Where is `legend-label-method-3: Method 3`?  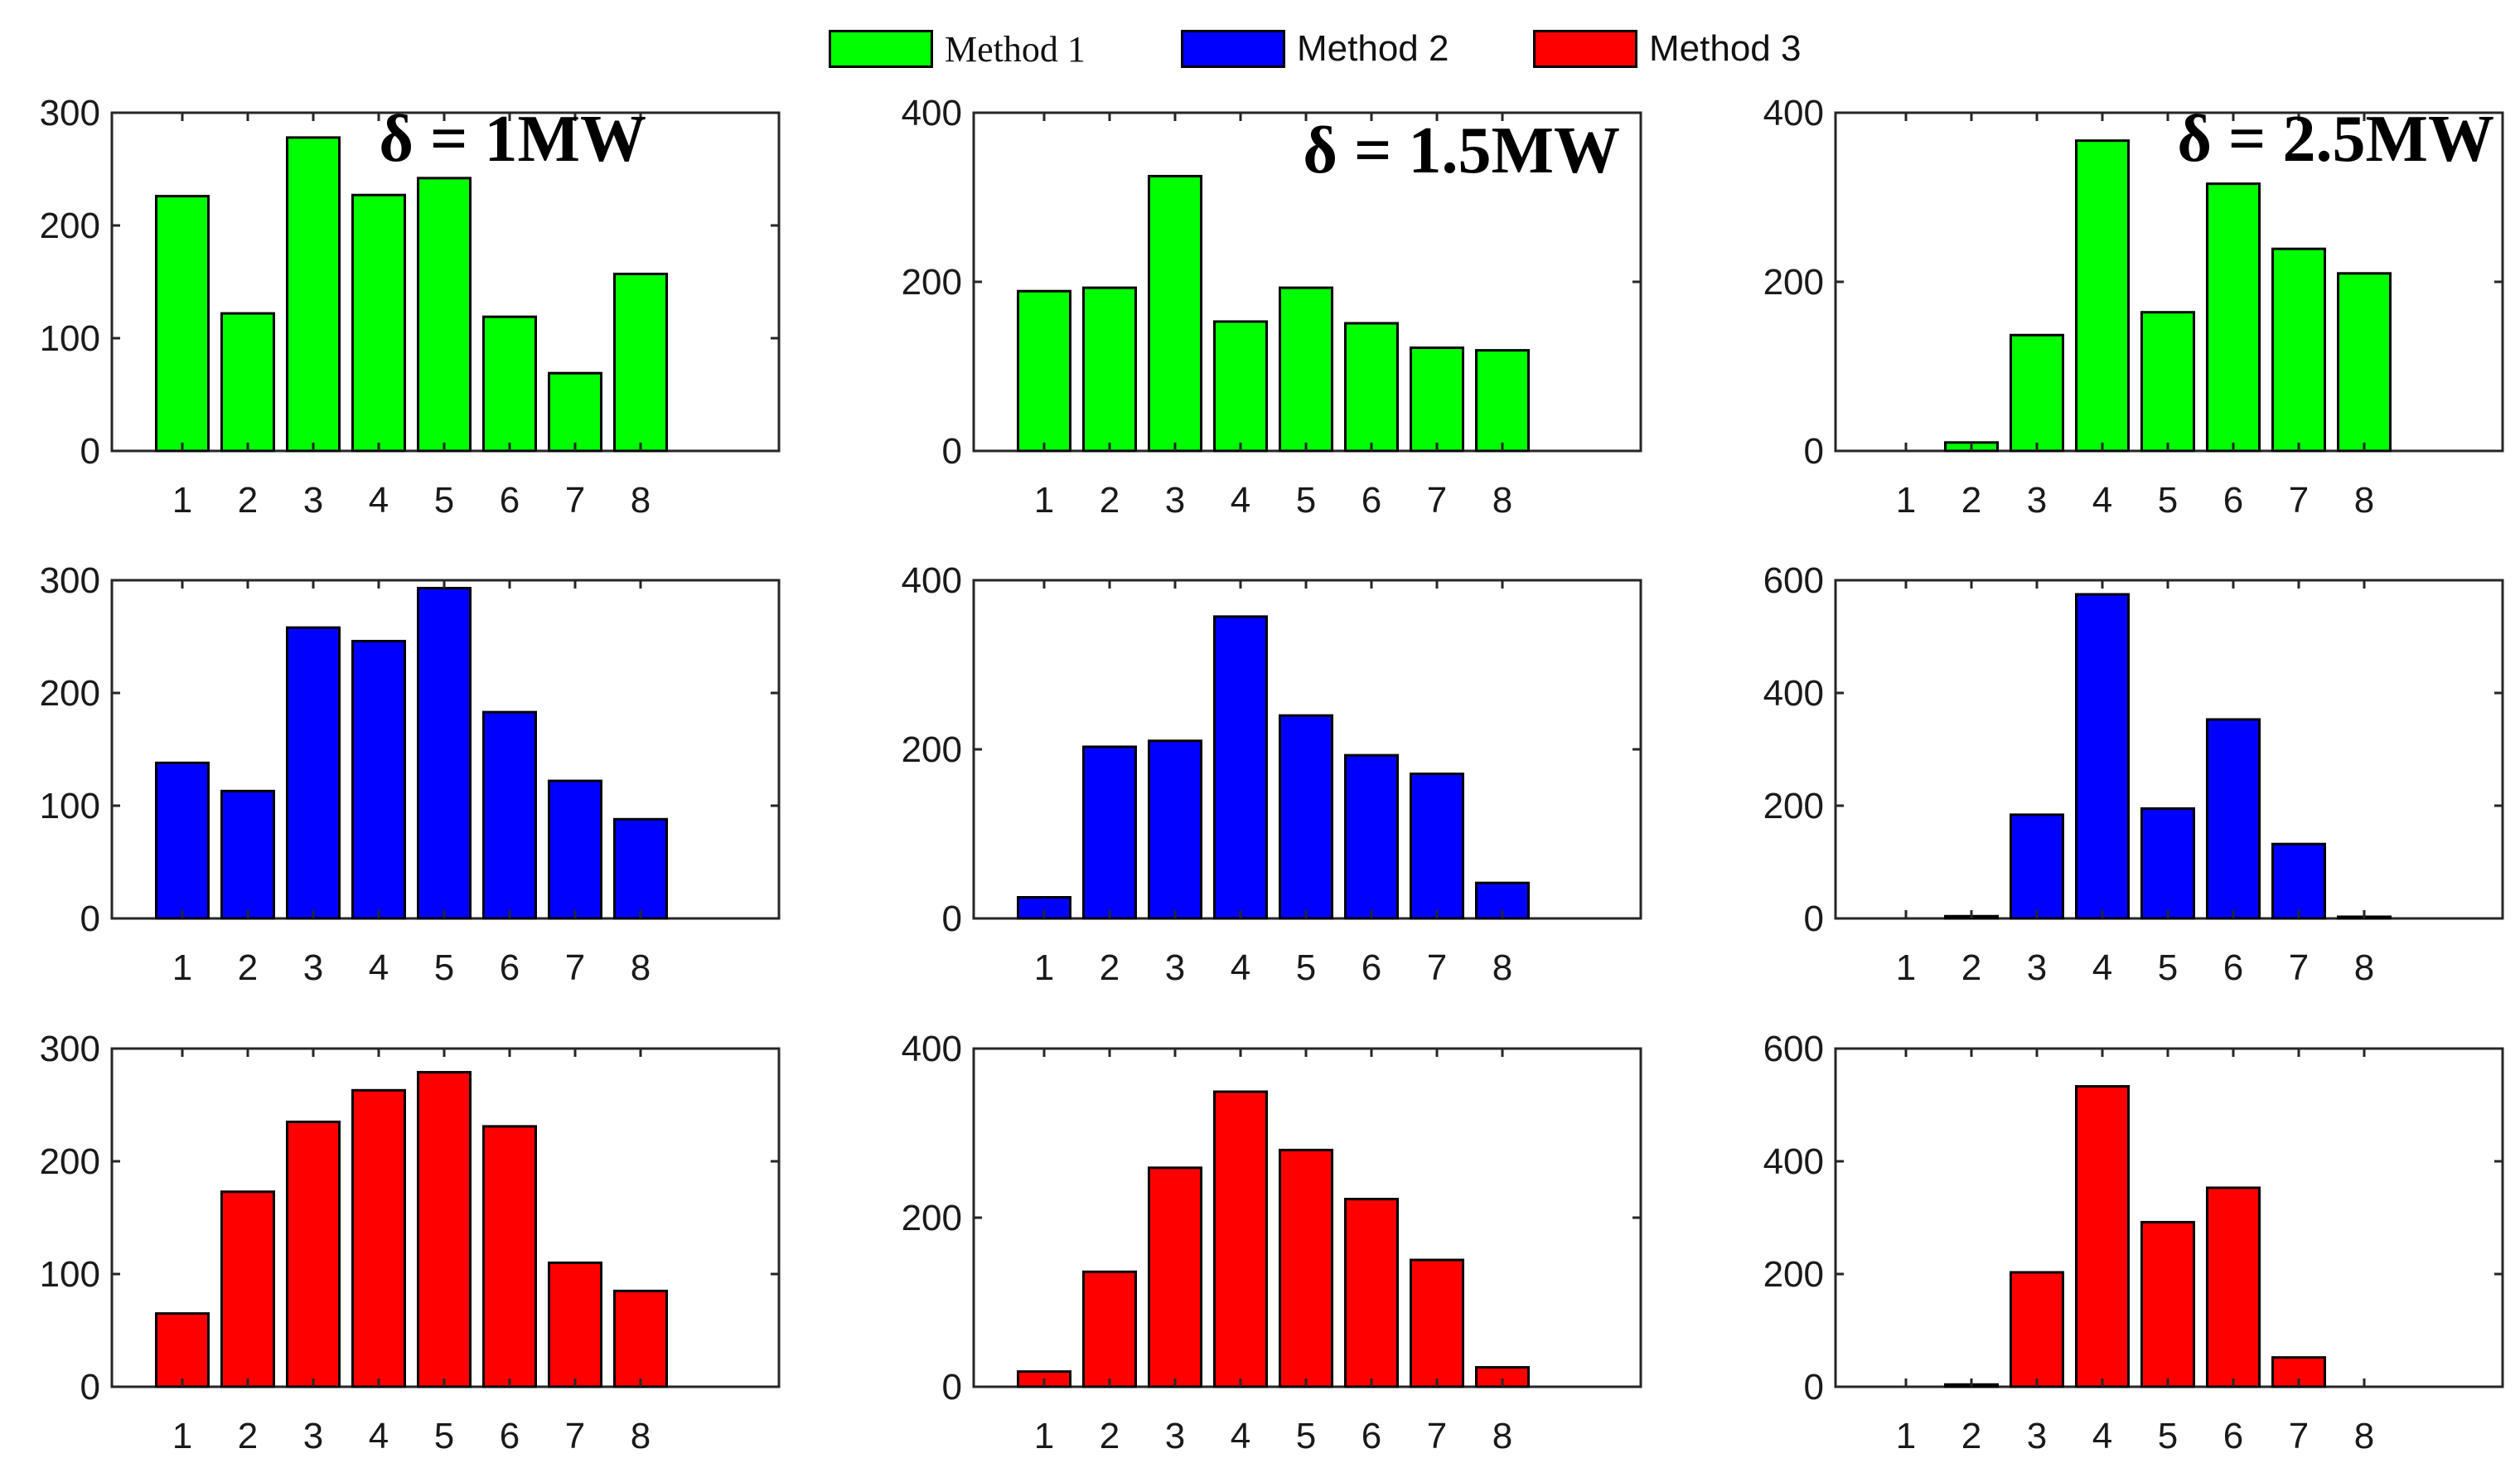
legend-label-method-3: Method 3 is located at coordinates (1725, 48).